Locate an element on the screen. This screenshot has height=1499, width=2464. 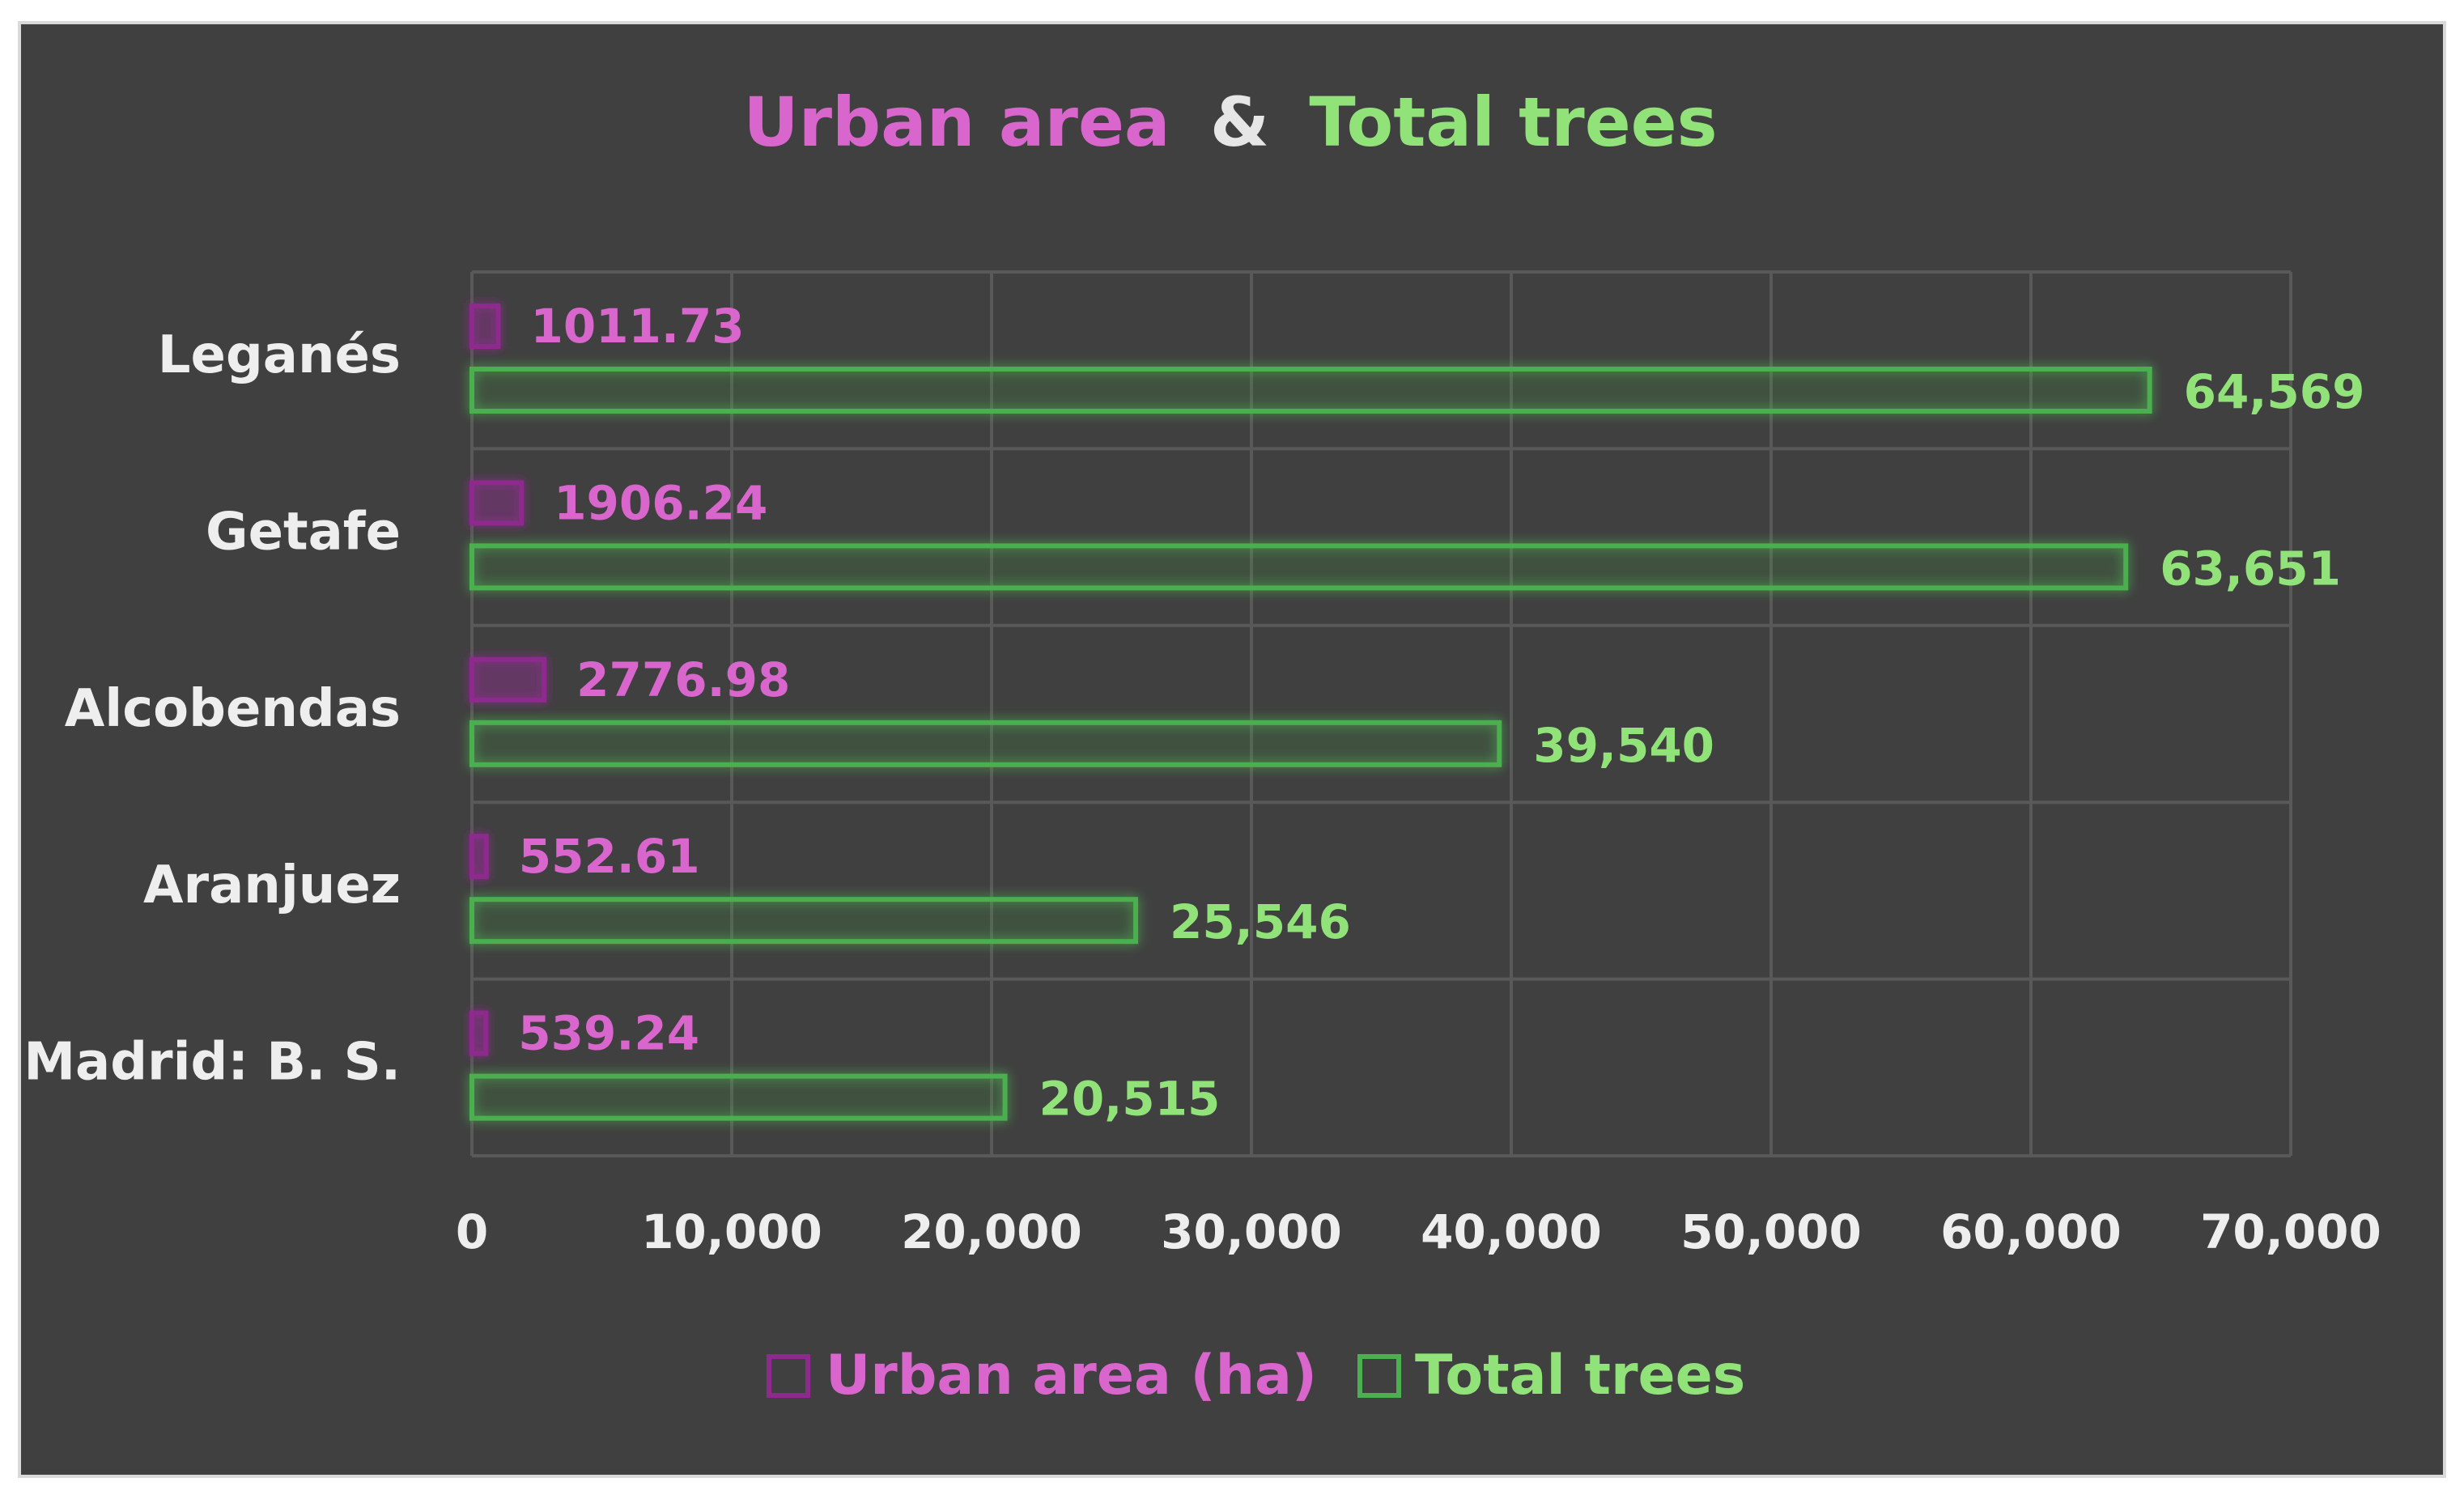
category-label: Getafe is located at coordinates (304, 532).